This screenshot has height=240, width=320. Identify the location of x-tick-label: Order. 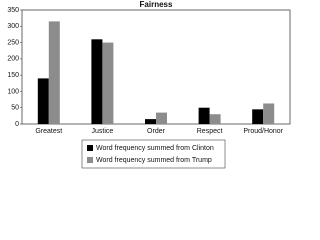
(156, 131).